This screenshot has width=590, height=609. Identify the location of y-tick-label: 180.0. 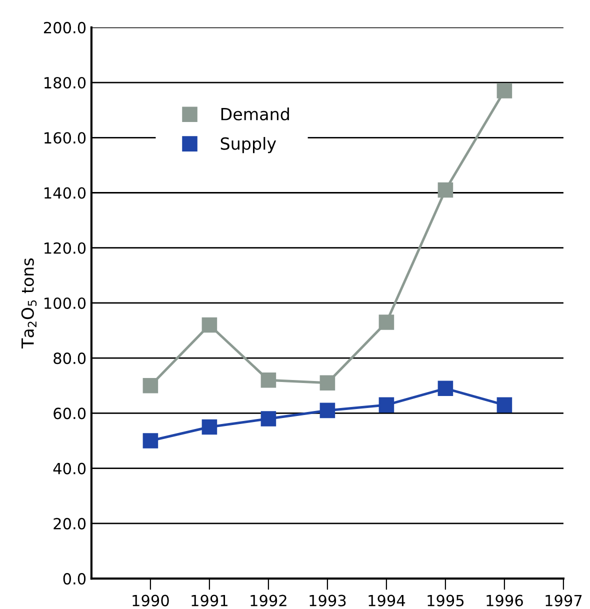
(65, 82).